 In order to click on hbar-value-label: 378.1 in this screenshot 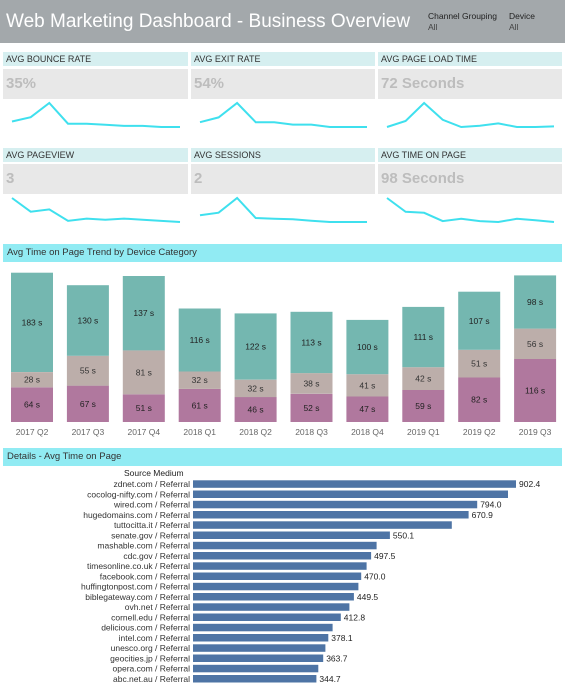, I will do `click(342, 638)`.